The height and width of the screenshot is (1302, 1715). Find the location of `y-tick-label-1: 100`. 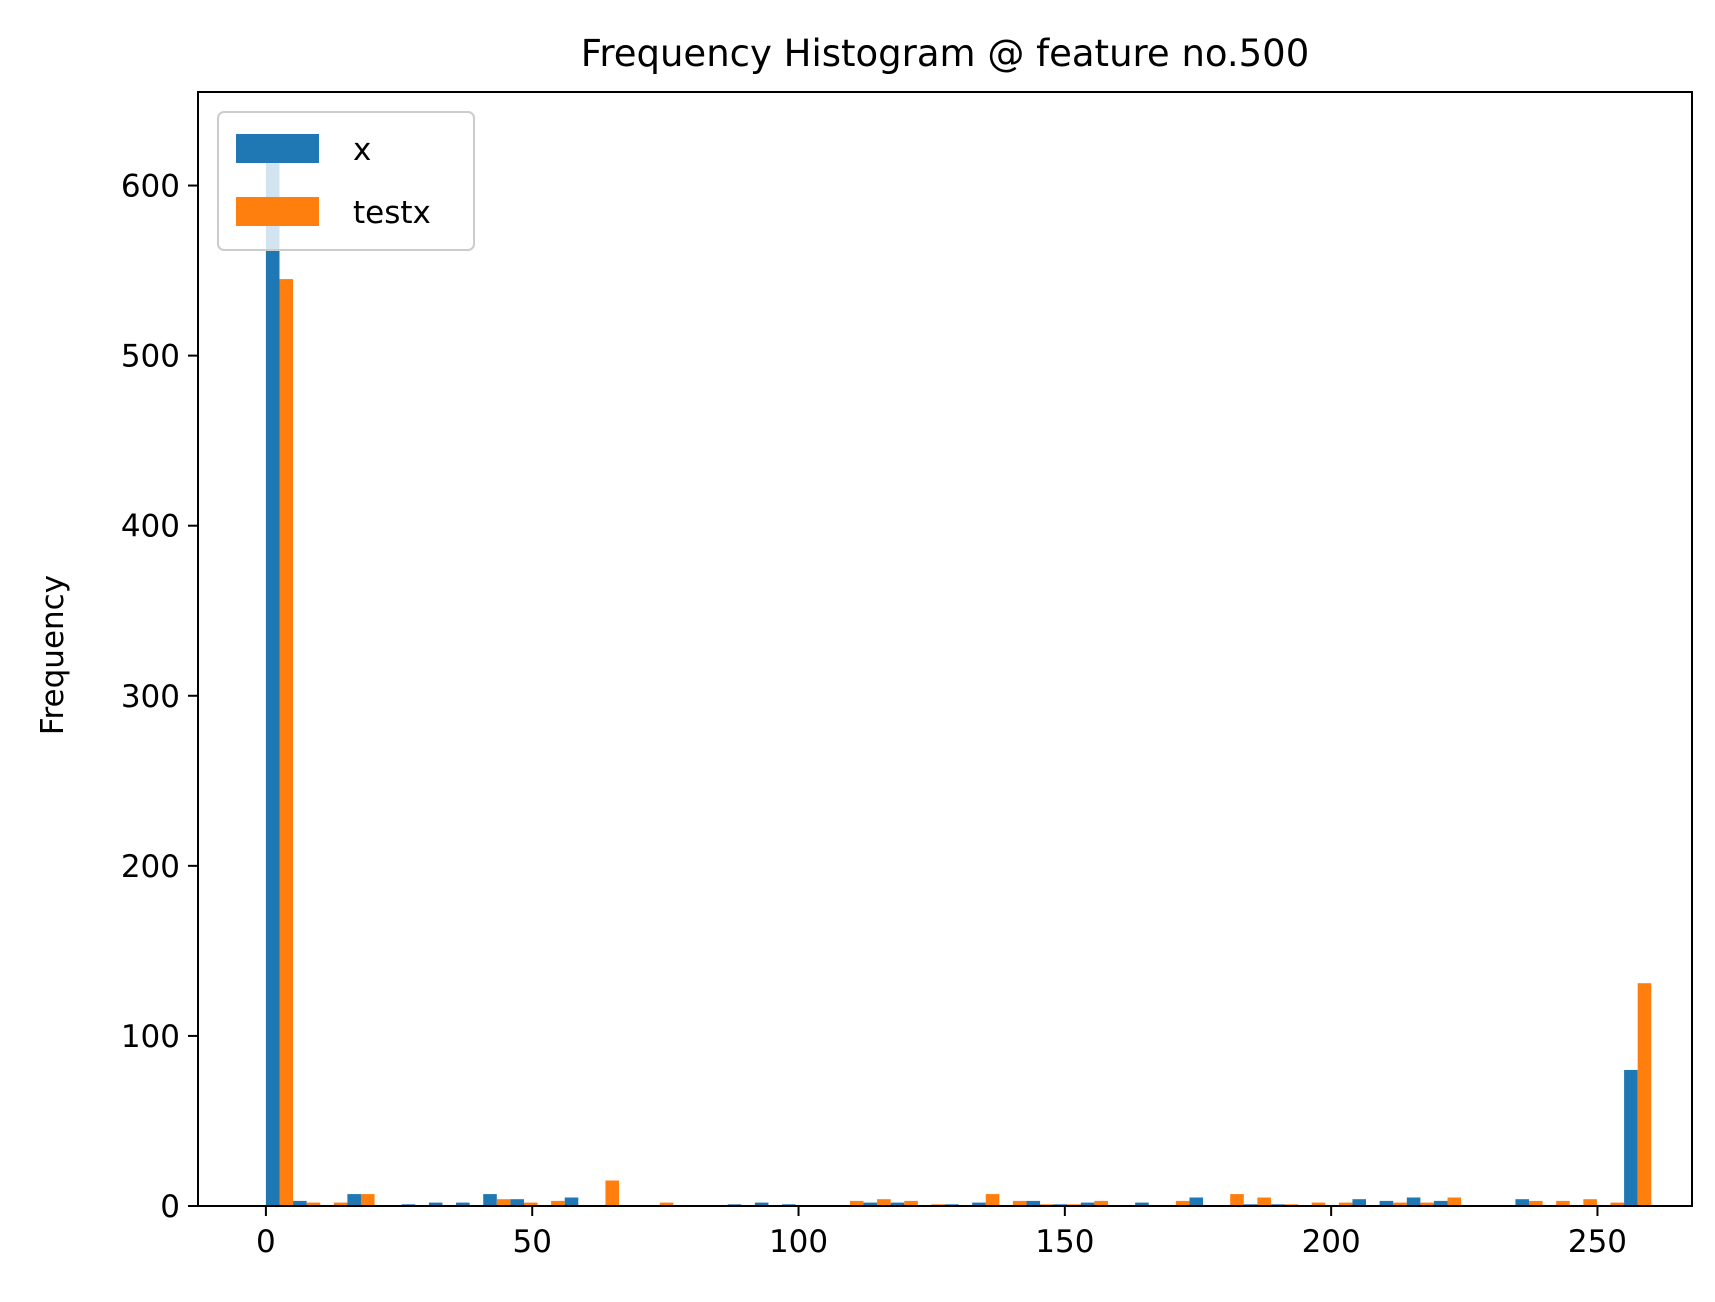

y-tick-label-1: 100 is located at coordinates (150, 1037).